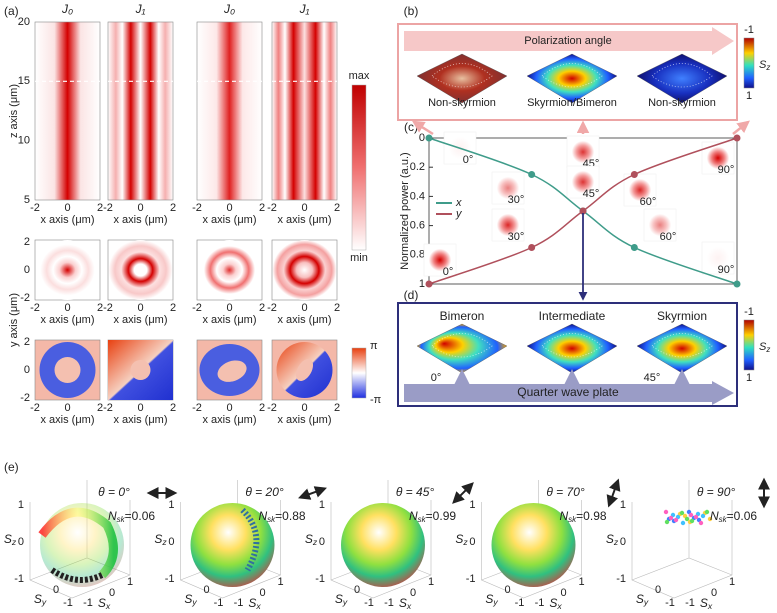 This screenshot has width=777, height=613. Describe the element at coordinates (565, 492) in the screenshot. I see `label: θ = 70°` at that location.